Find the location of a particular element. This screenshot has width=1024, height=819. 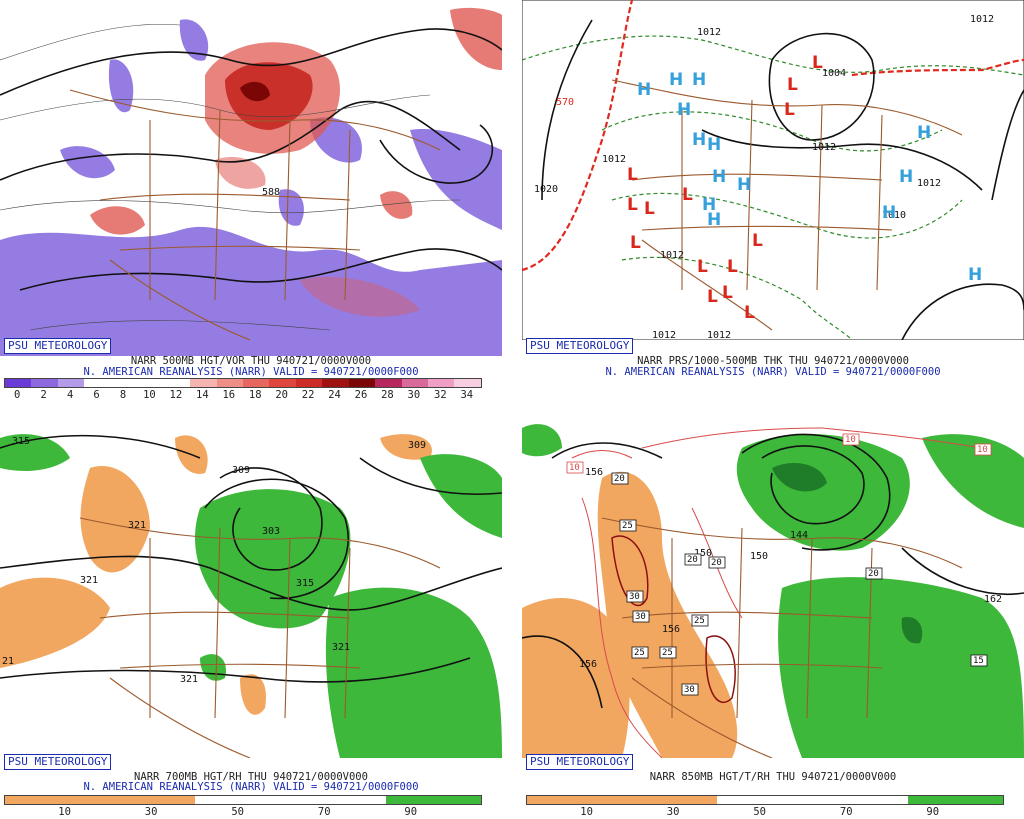

svg-text: 15 is located at coordinates (978, 661).